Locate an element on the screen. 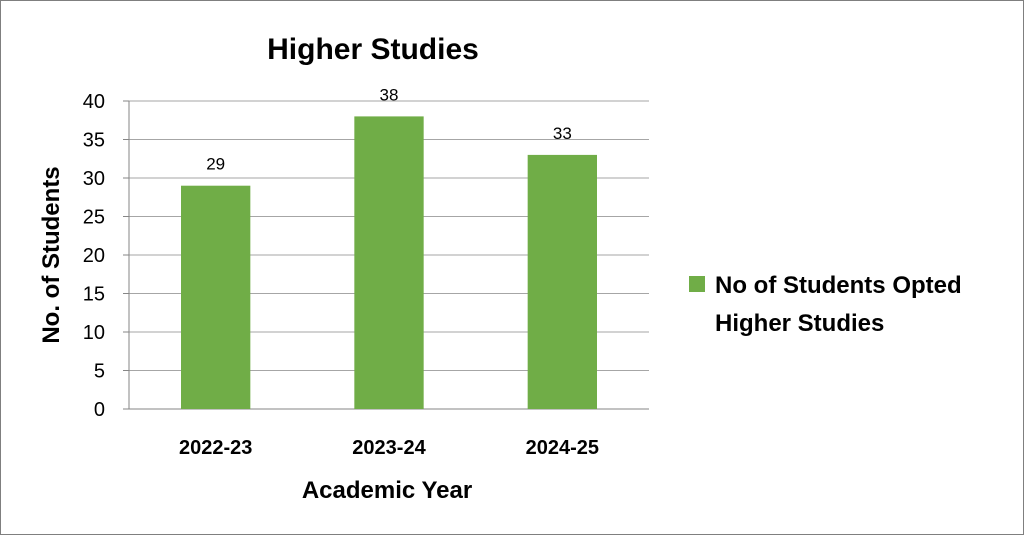 The height and width of the screenshot is (536, 1024). y-tick-label-30: 30 is located at coordinates (94, 179).